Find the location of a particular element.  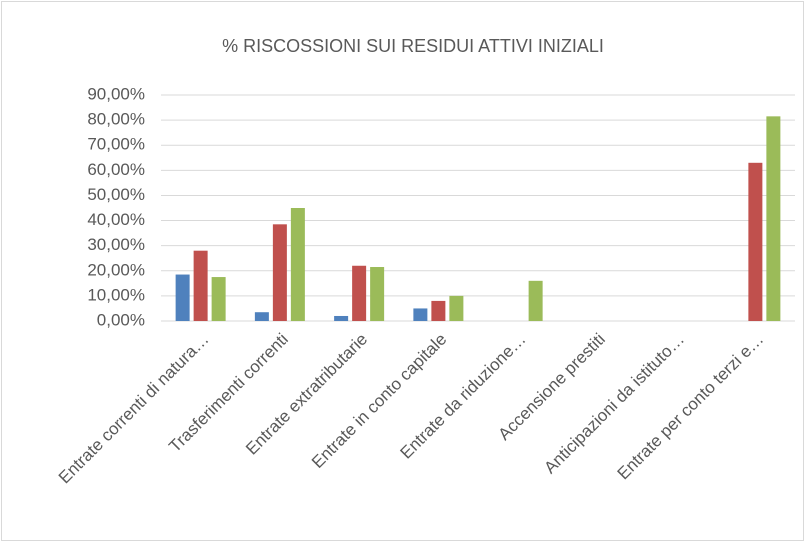

y-tick-label: 50,00% is located at coordinates (116, 194).